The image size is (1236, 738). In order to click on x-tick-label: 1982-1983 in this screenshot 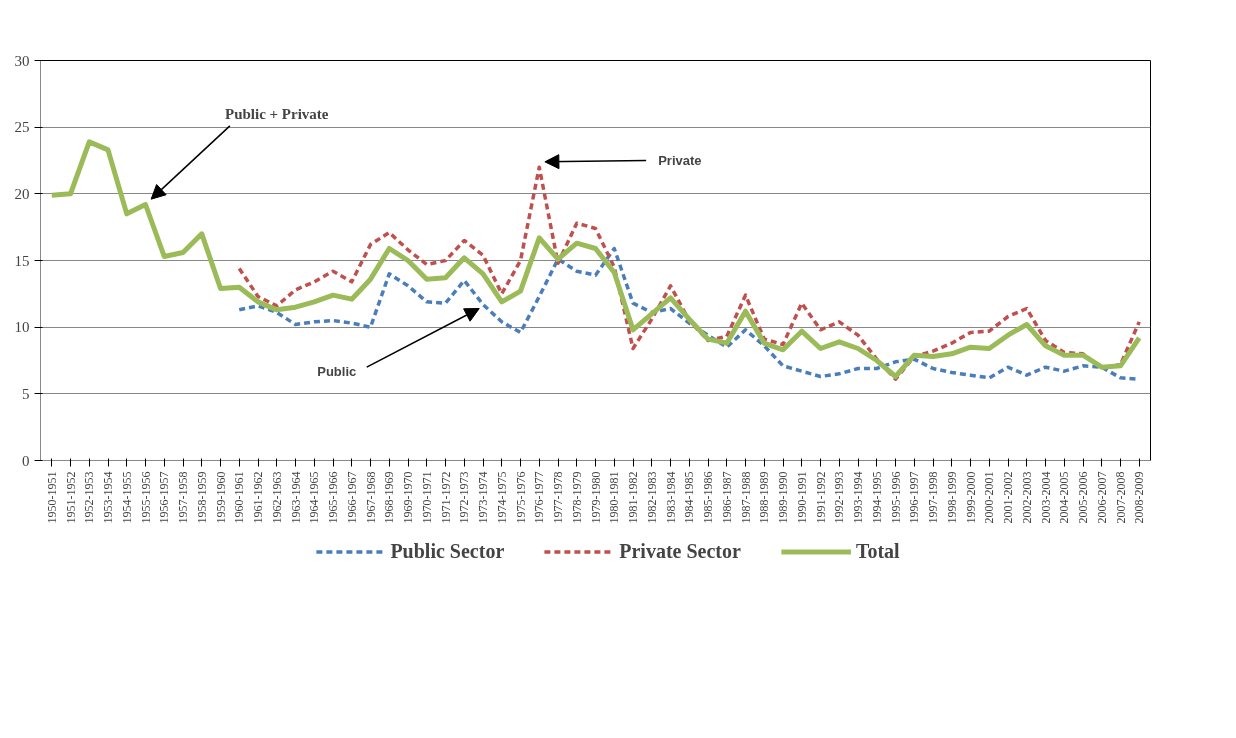, I will do `click(651, 497)`.